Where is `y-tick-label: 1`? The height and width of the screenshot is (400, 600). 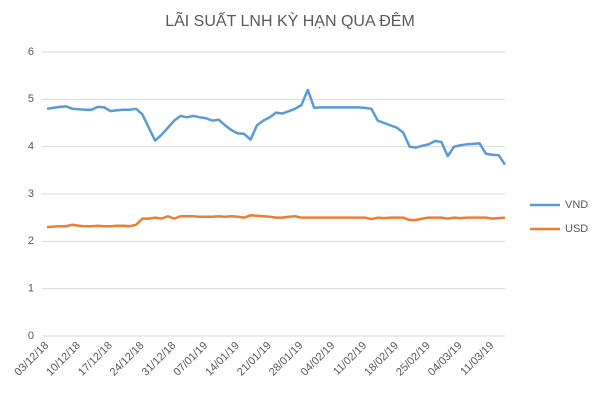
y-tick-label: 1 is located at coordinates (31, 289).